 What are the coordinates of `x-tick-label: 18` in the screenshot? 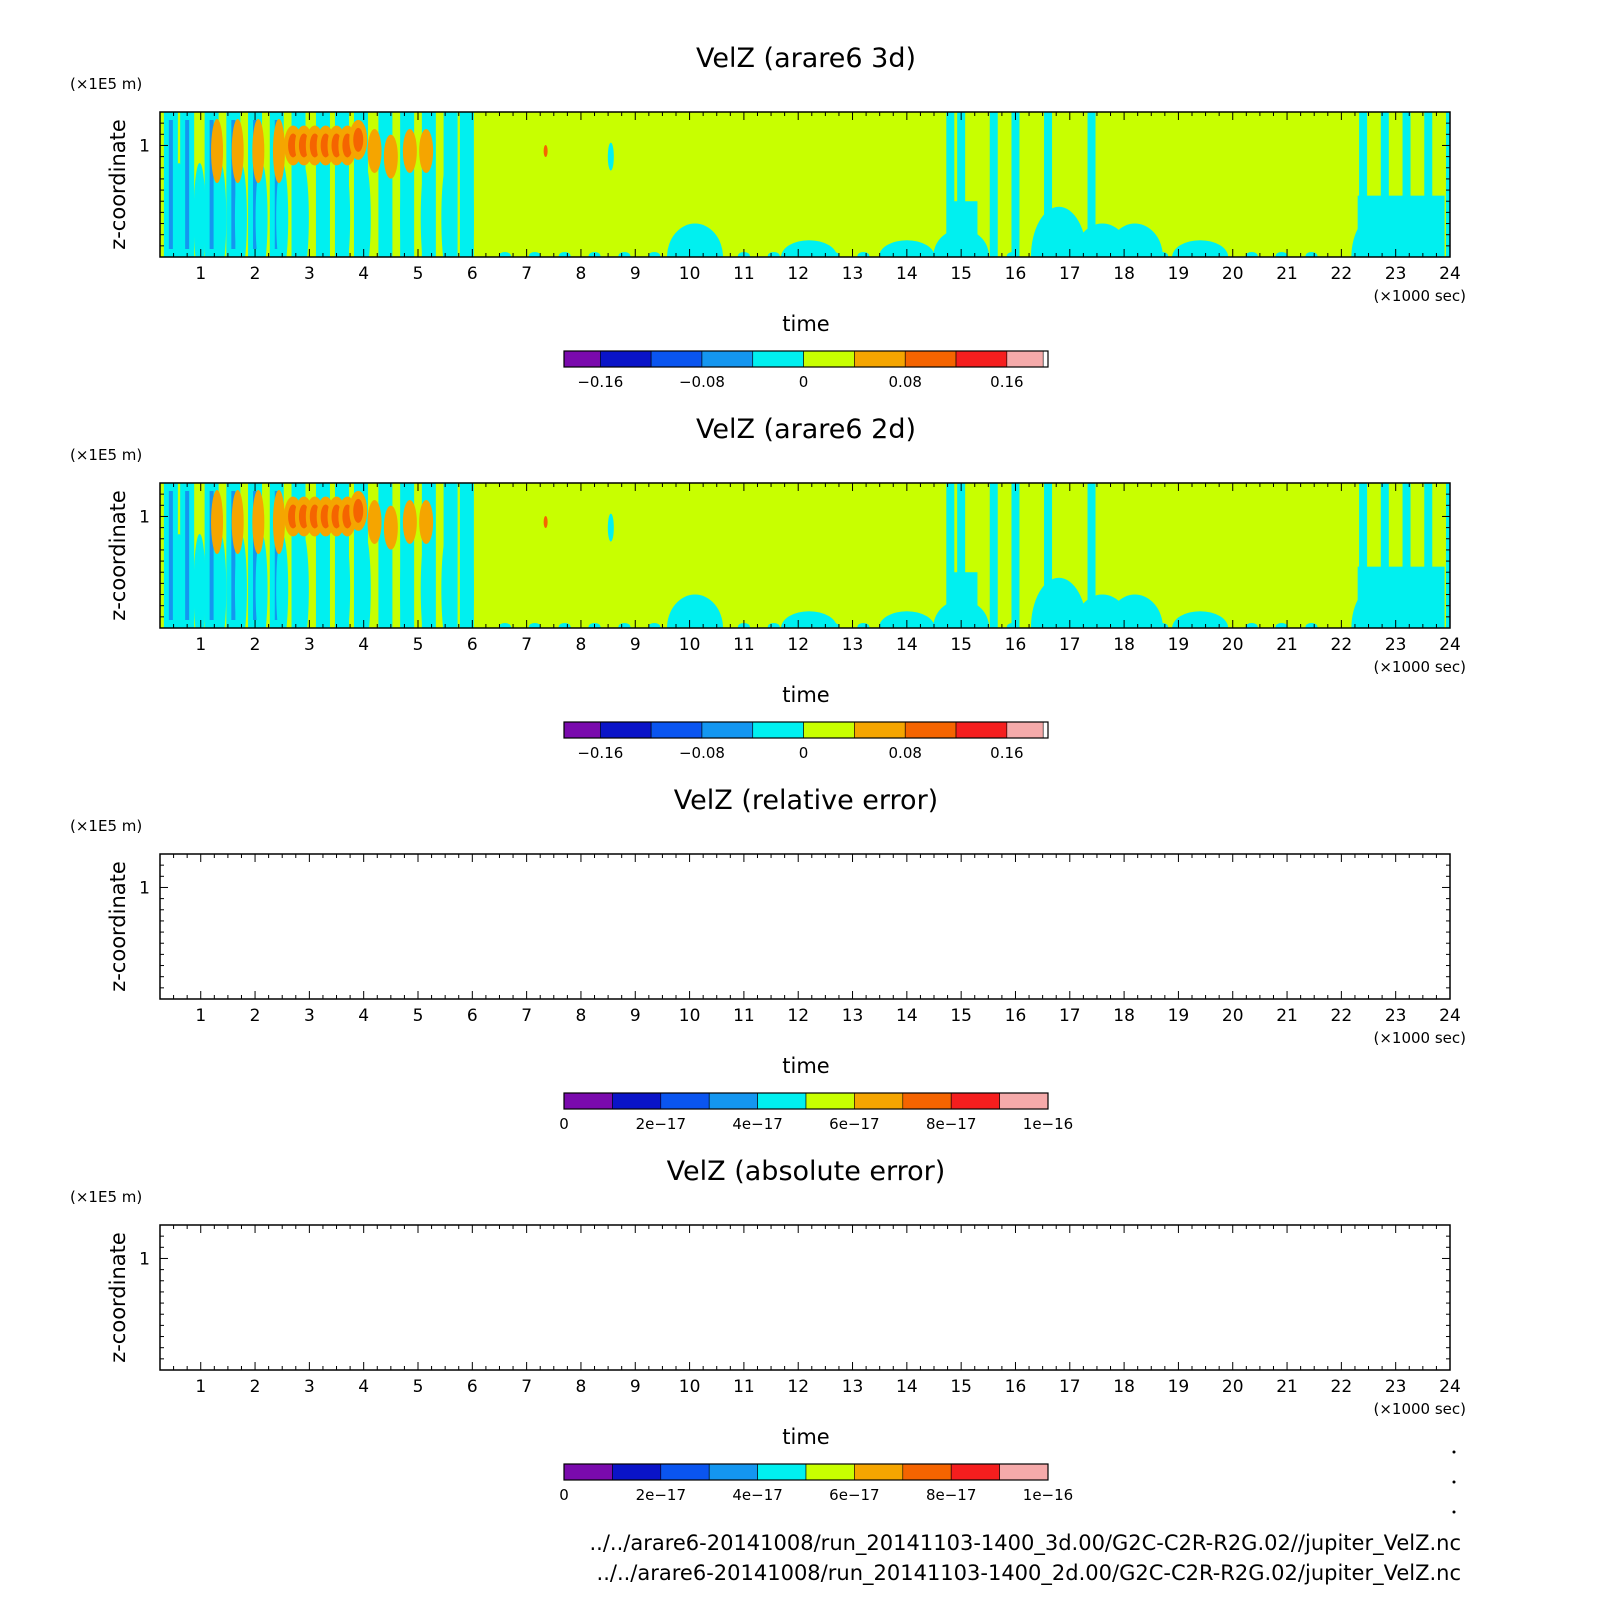 It's located at (1124, 645).